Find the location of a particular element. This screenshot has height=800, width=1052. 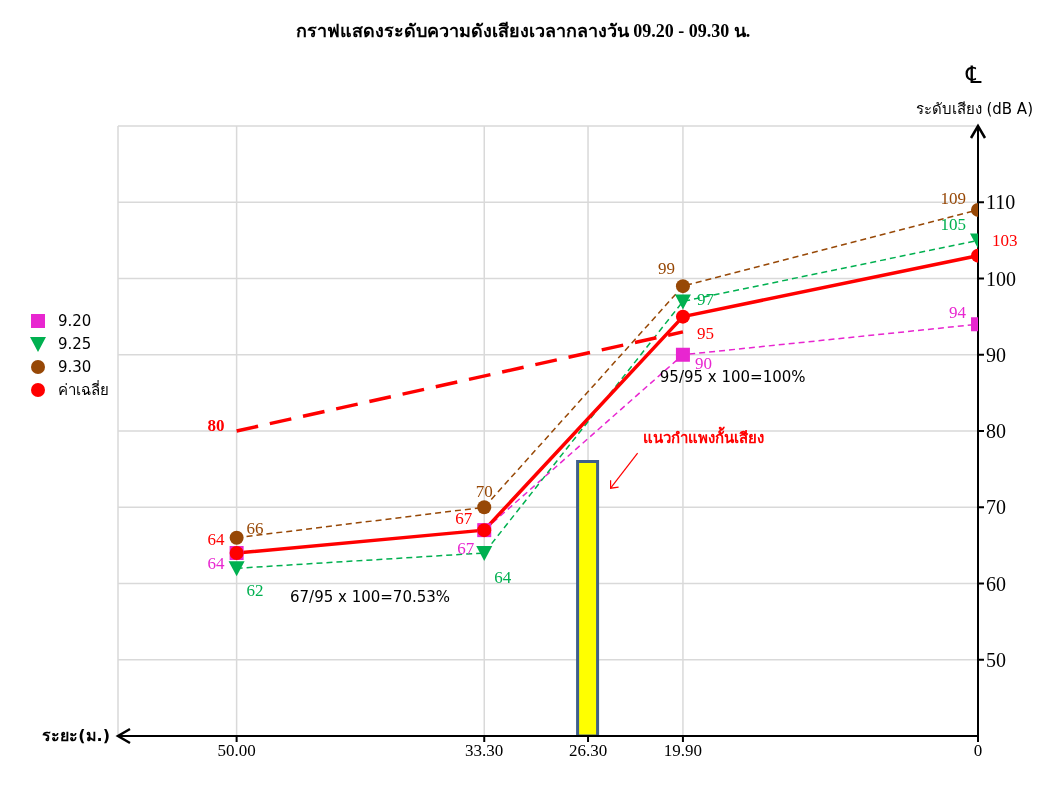

annotation: 67/95 x 100=70.53% is located at coordinates (370, 596).